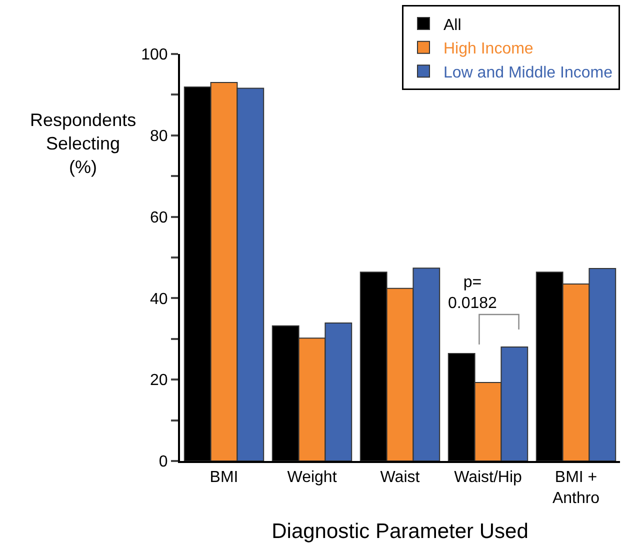 Image resolution: width=625 pixels, height=543 pixels. I want to click on legend-label: All, so click(453, 25).